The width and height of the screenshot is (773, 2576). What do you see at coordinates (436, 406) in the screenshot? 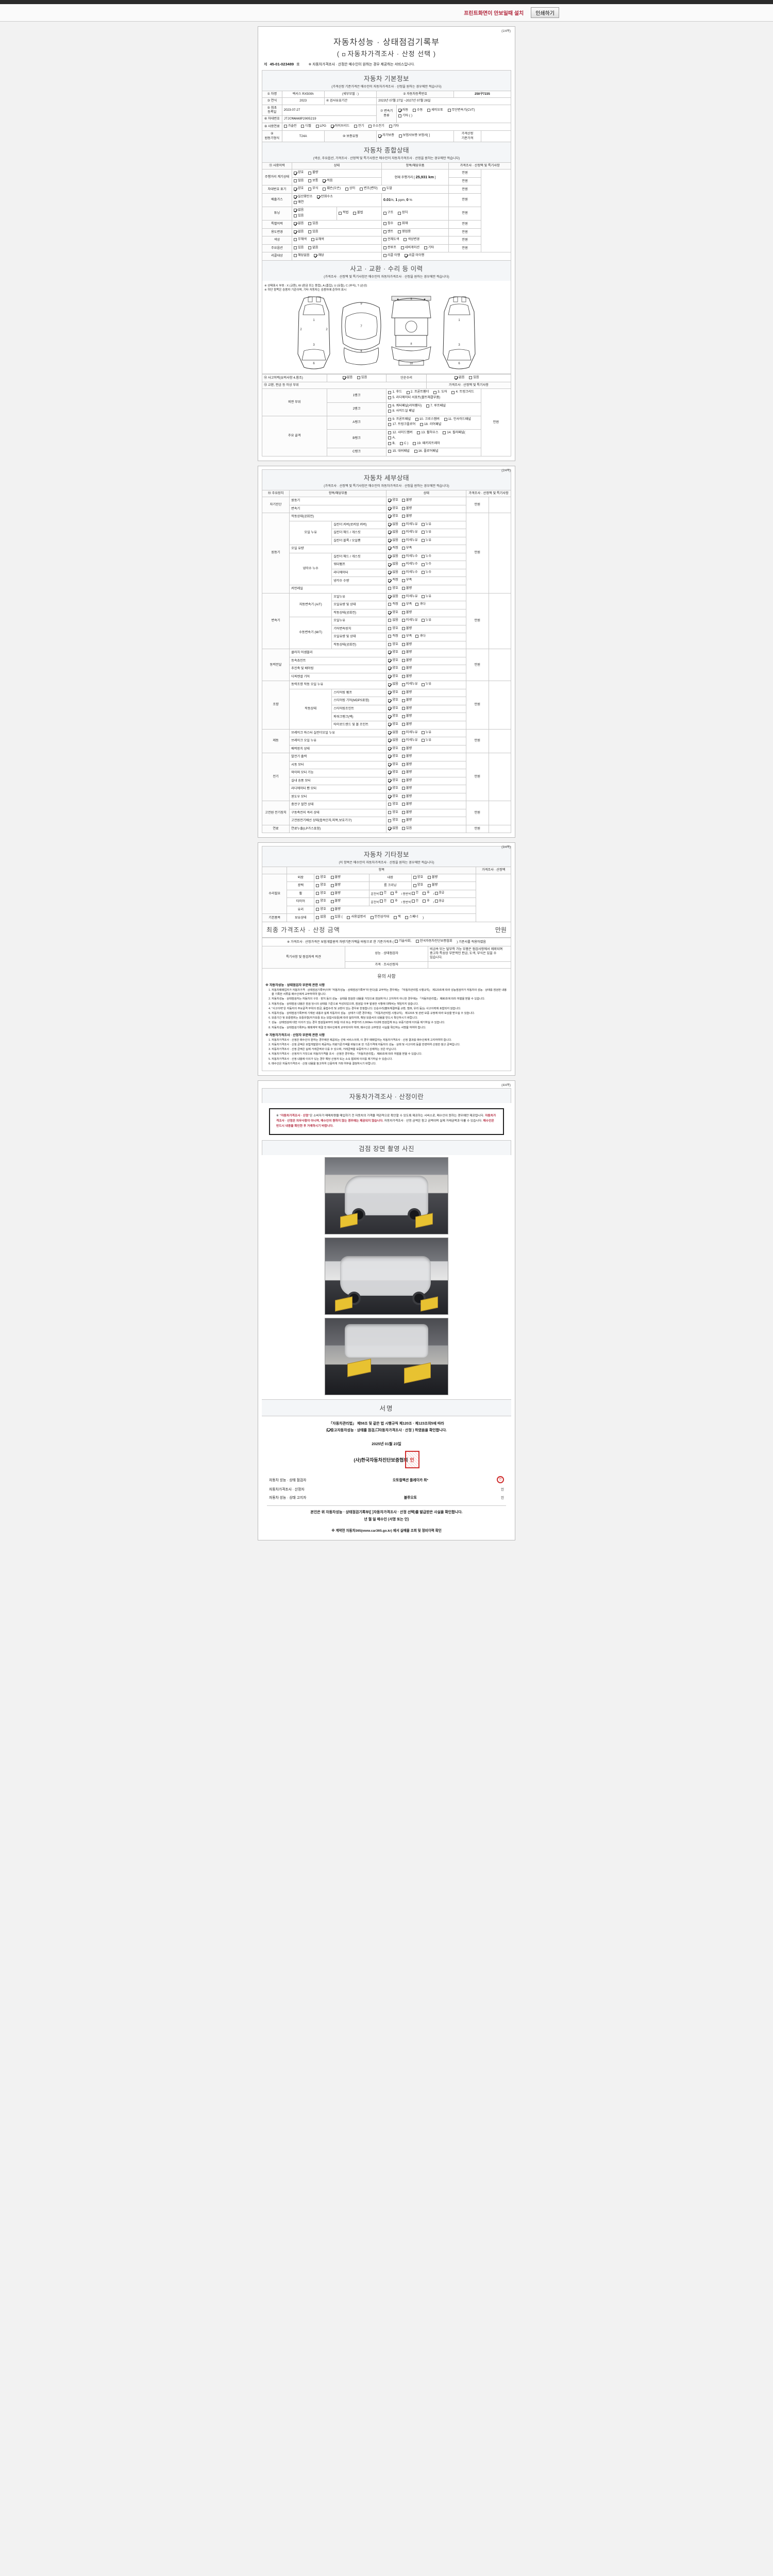
I see `part-roof-panel: 7. 루프패널` at bounding box center [436, 406].